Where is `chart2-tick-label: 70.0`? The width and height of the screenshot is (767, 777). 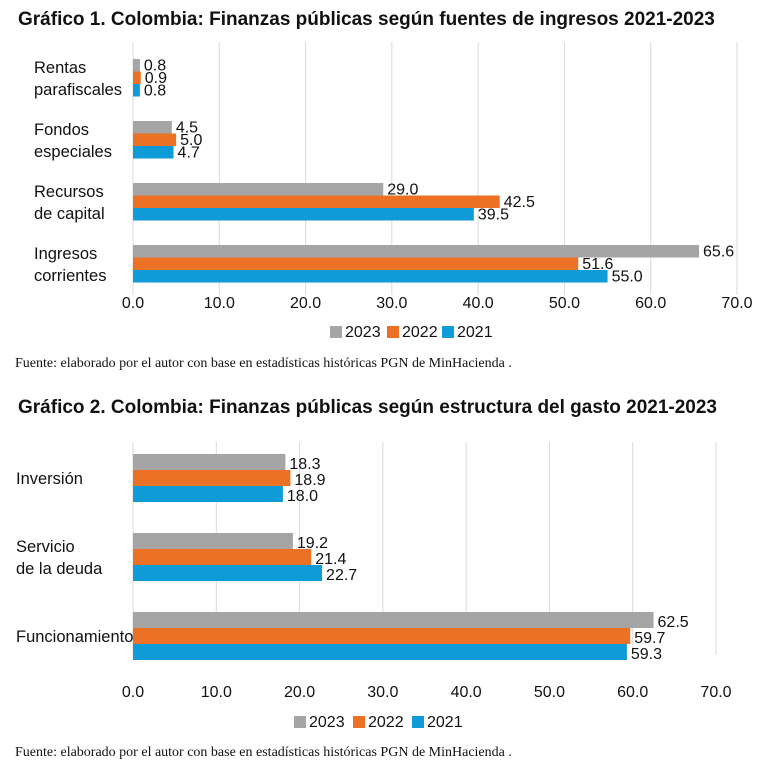
chart2-tick-label: 70.0 is located at coordinates (715, 692).